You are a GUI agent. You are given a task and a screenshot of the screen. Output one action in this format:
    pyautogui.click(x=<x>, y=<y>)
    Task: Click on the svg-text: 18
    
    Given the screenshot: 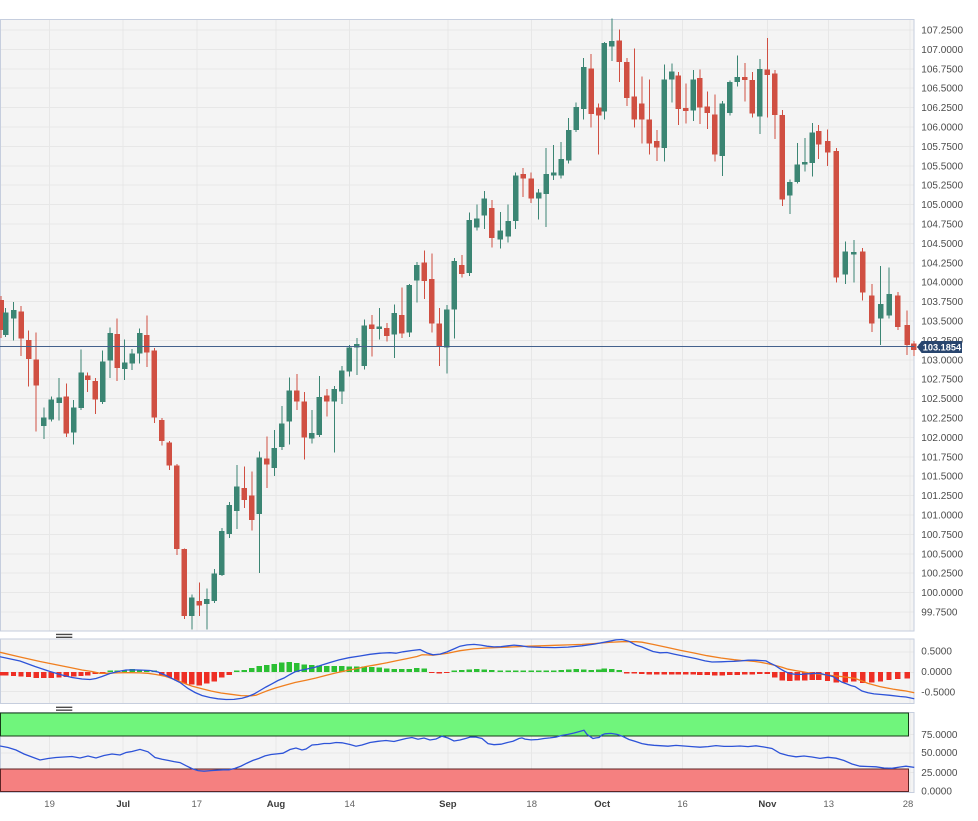 What is the action you would take?
    pyautogui.click(x=531, y=804)
    